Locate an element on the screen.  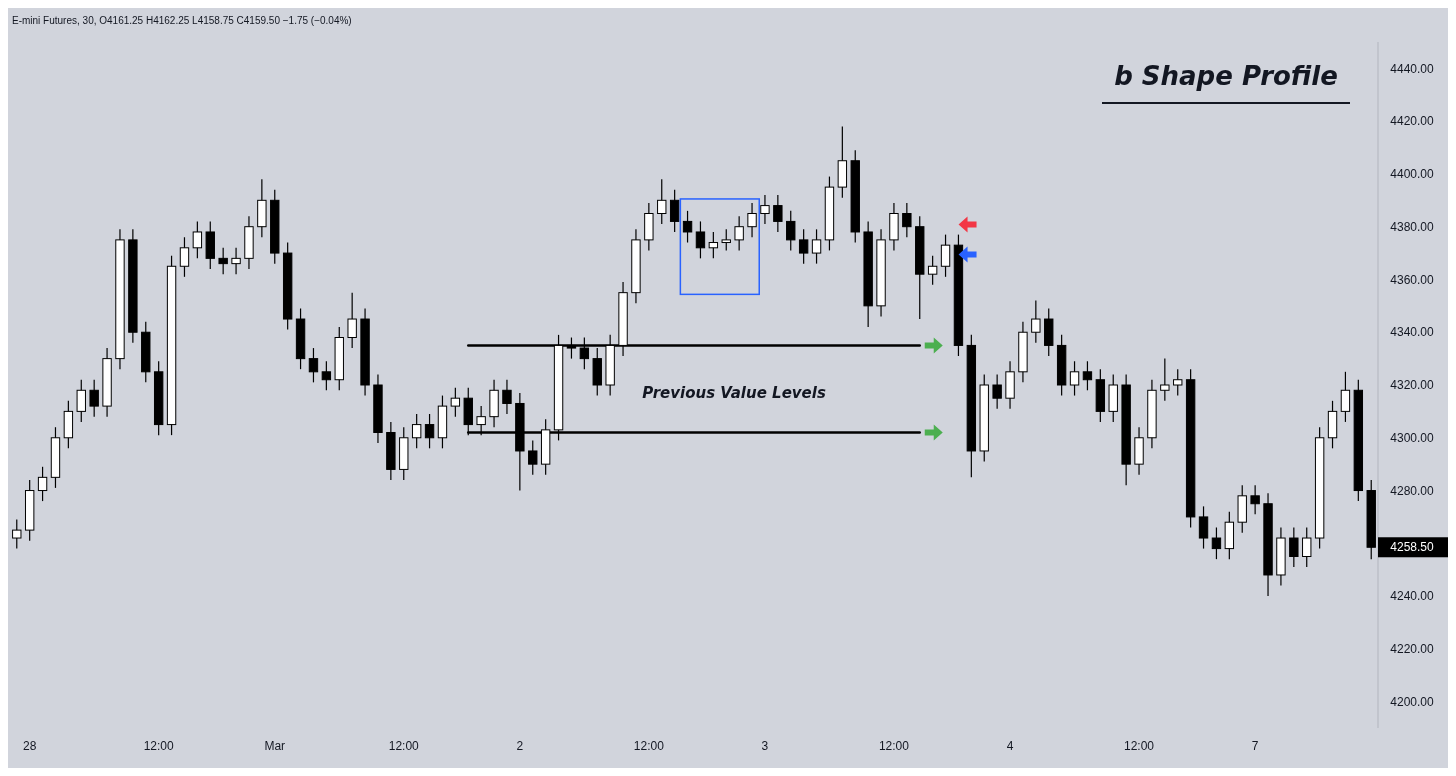
x-tick-label: Mar is located at coordinates (275, 746).